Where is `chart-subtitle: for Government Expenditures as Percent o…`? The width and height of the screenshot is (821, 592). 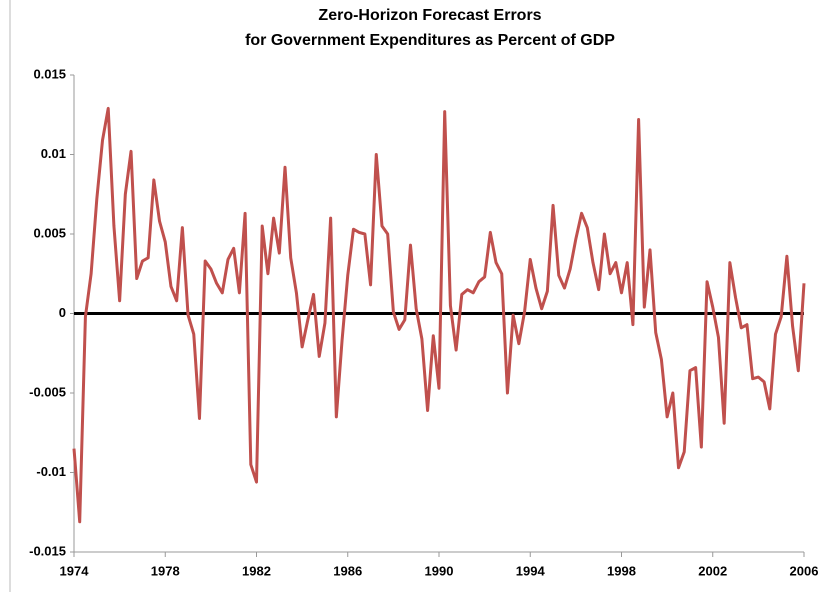
chart-subtitle: for Government Expenditures as Percent o… is located at coordinates (430, 40).